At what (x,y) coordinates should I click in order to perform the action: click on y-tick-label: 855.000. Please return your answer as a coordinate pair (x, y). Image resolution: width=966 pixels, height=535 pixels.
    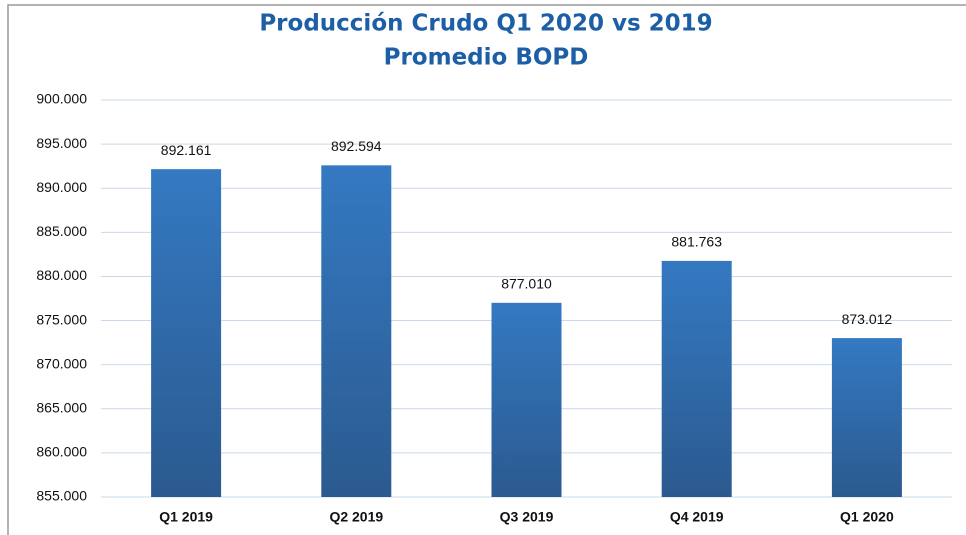
    Looking at the image, I should click on (61, 496).